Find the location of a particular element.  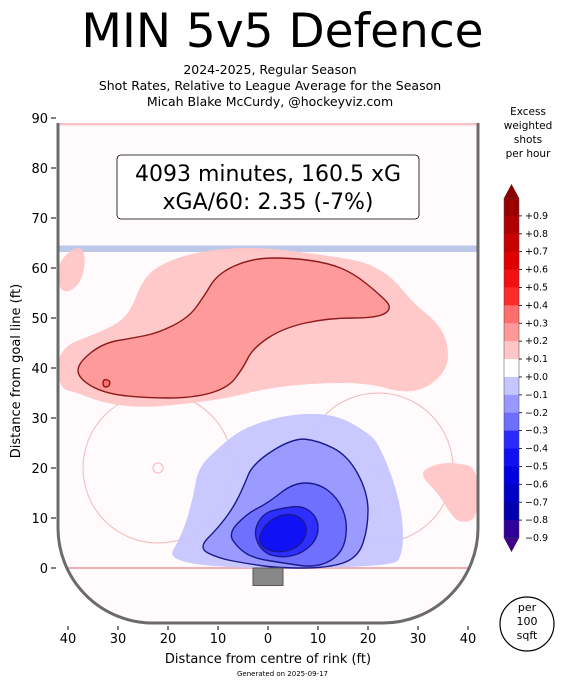

unit-badge: per 100 sqft is located at coordinates (527, 624).